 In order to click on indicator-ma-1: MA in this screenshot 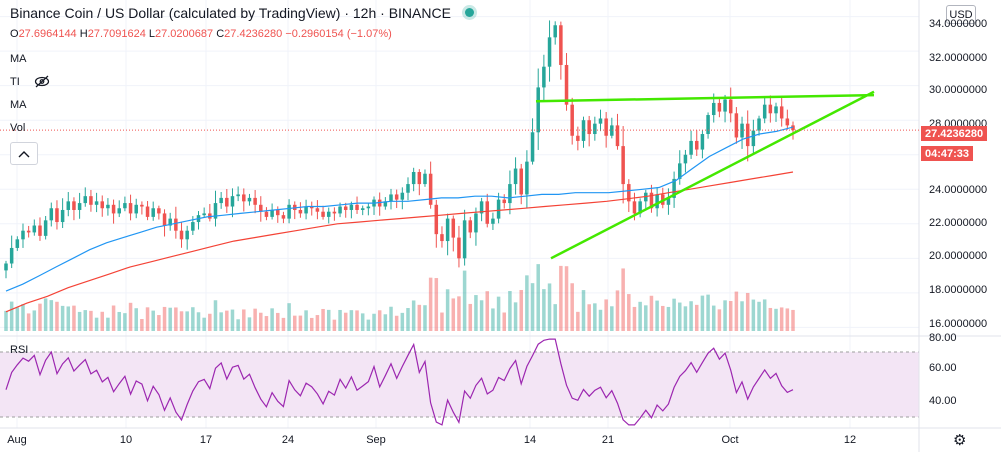, I will do `click(18, 59)`.